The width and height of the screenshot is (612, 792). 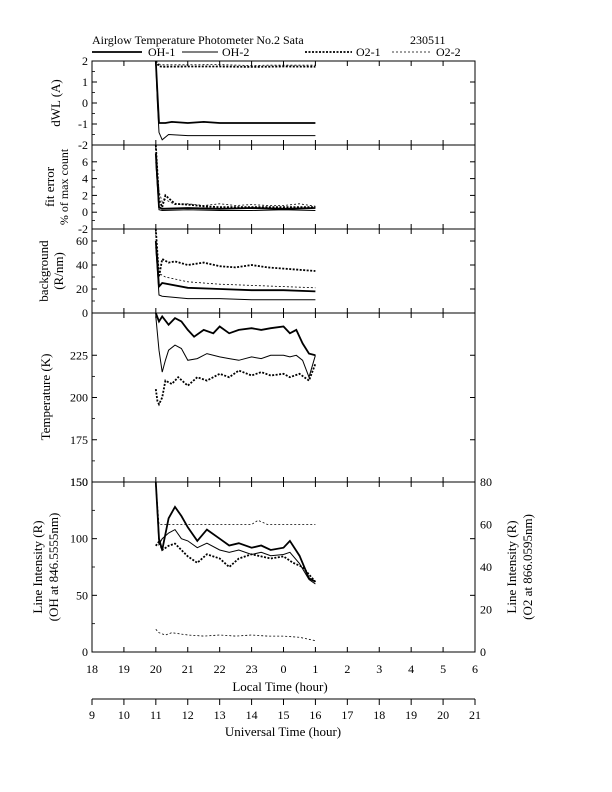 I want to click on ut-tick-label-5: 14, so click(x=252, y=715).